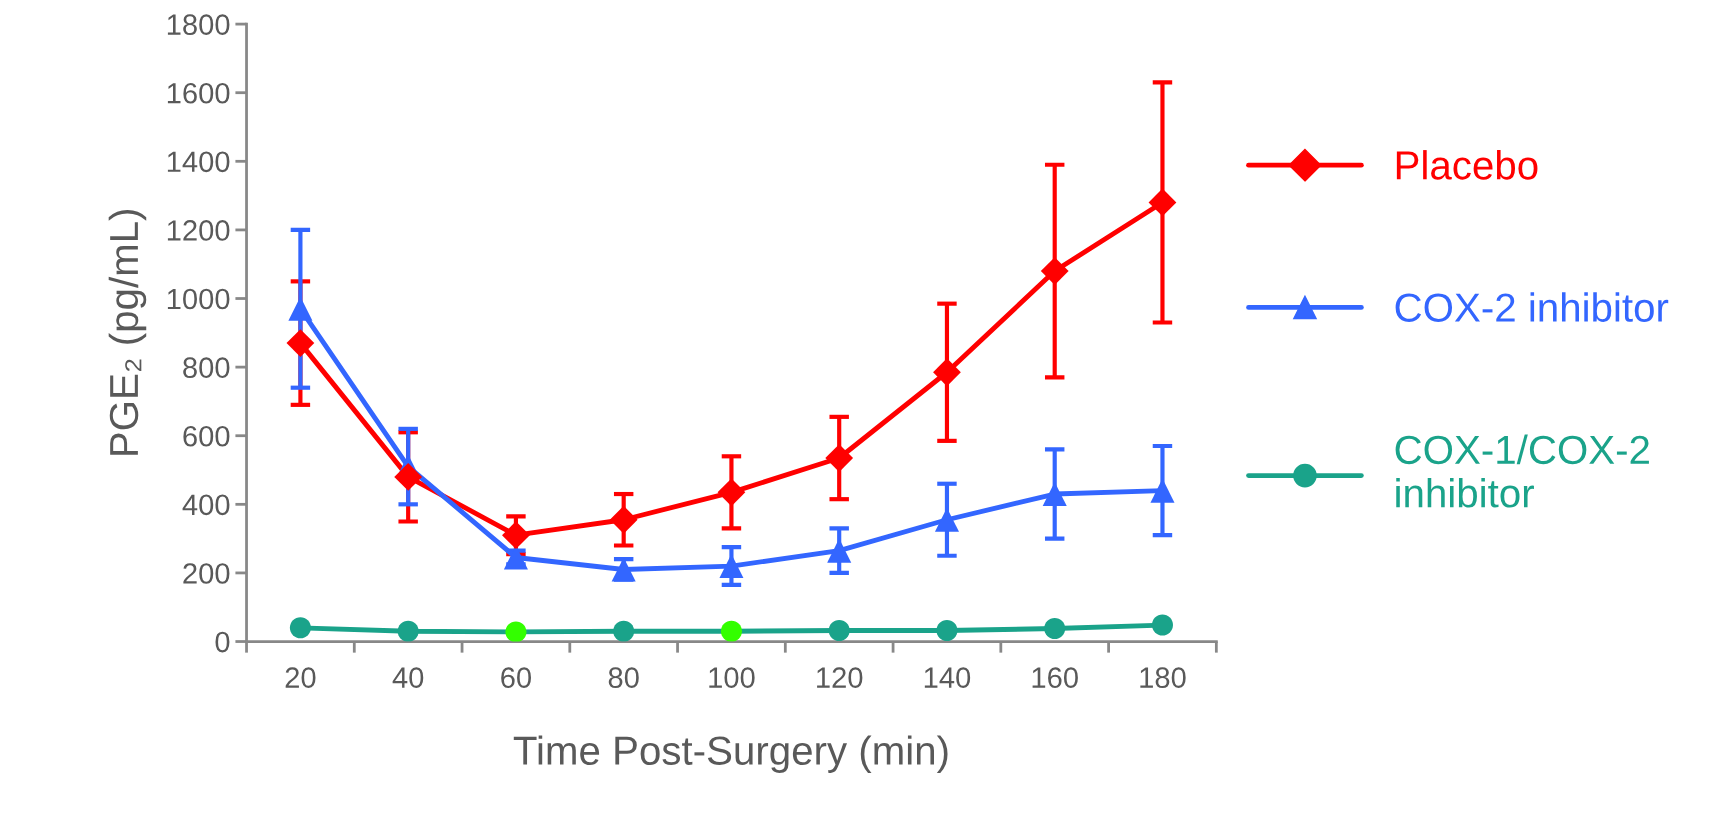 Image resolution: width=1718 pixels, height=831 pixels. What do you see at coordinates (198, 230) in the screenshot?
I see `y-tick-label: 1200` at bounding box center [198, 230].